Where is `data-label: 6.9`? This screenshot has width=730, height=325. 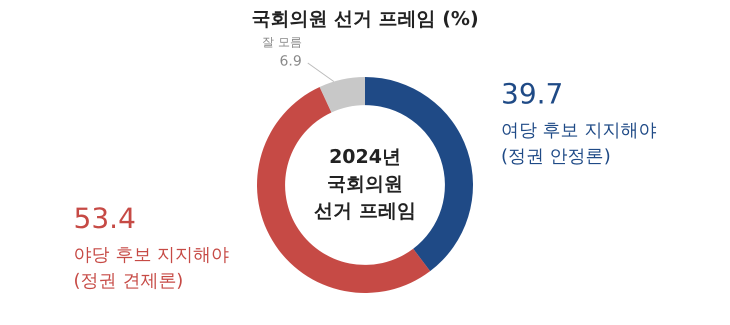 data-label: 6.9 is located at coordinates (291, 62).